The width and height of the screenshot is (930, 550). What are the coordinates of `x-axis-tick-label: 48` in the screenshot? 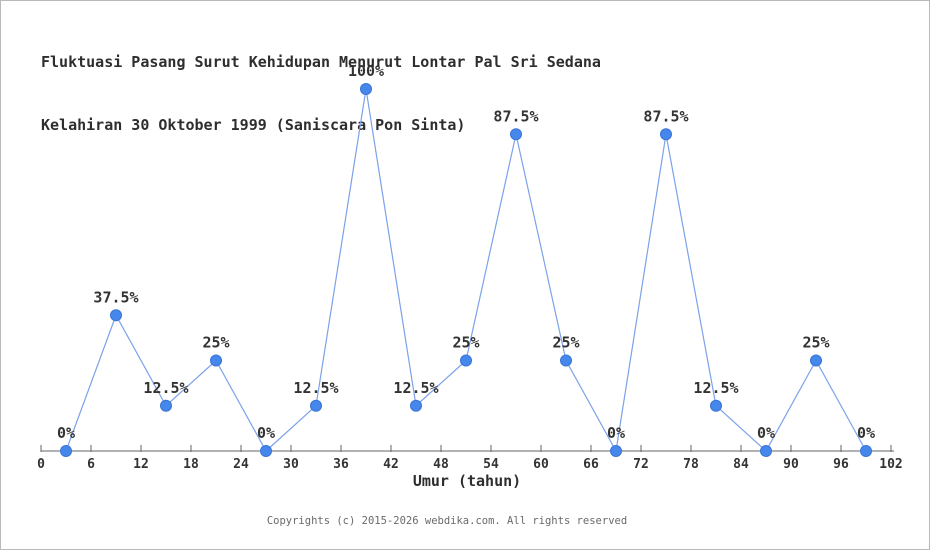 It's located at (441, 464).